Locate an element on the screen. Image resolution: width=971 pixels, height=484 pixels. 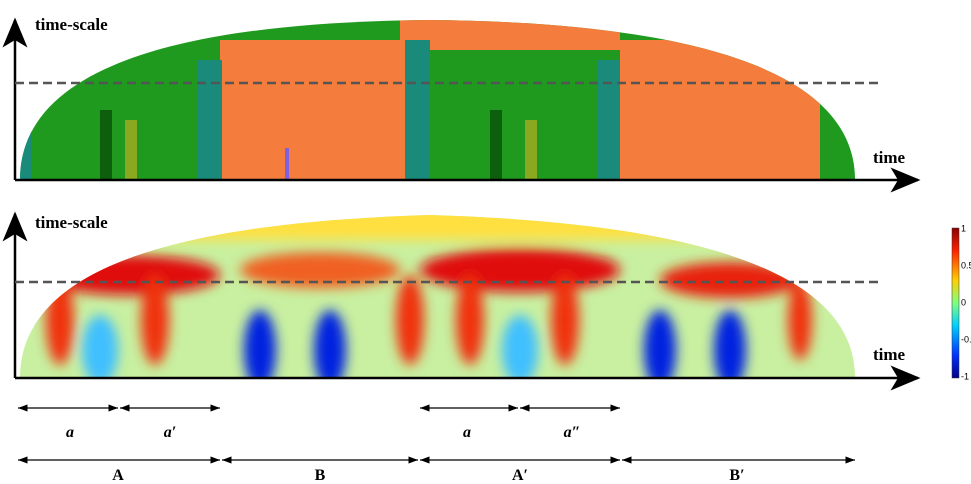
colorbar-tick: -0.5 is located at coordinates (966, 339).